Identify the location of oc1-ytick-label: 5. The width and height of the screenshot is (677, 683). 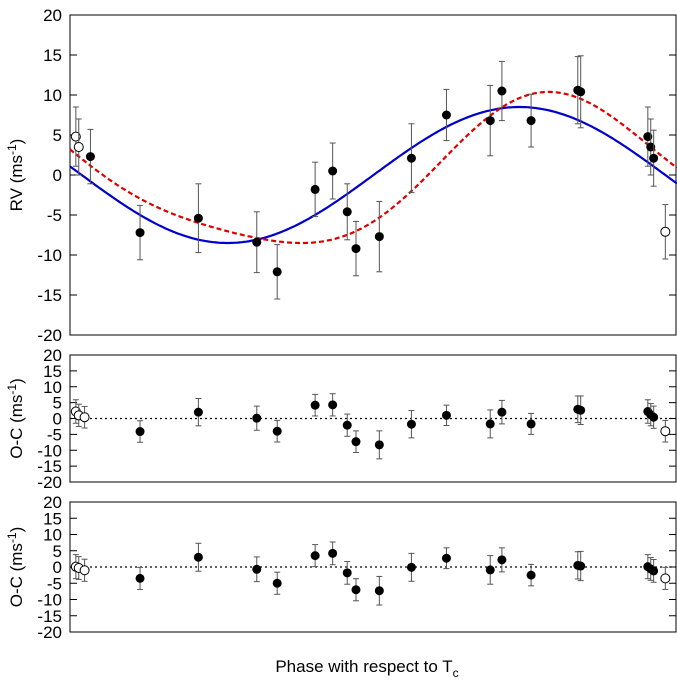
(57, 403).